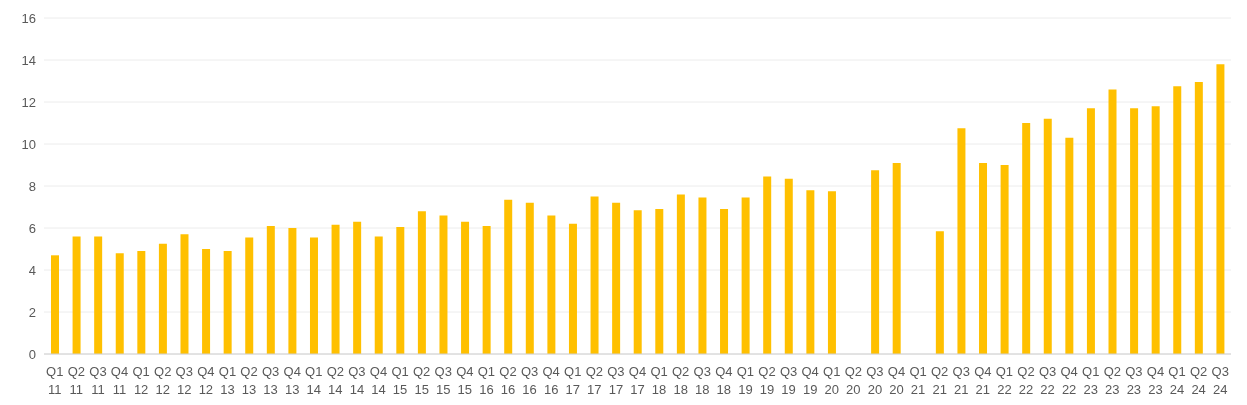 Image resolution: width=1247 pixels, height=405 pixels. I want to click on x-tick-label: Q3 24, so click(1220, 380).